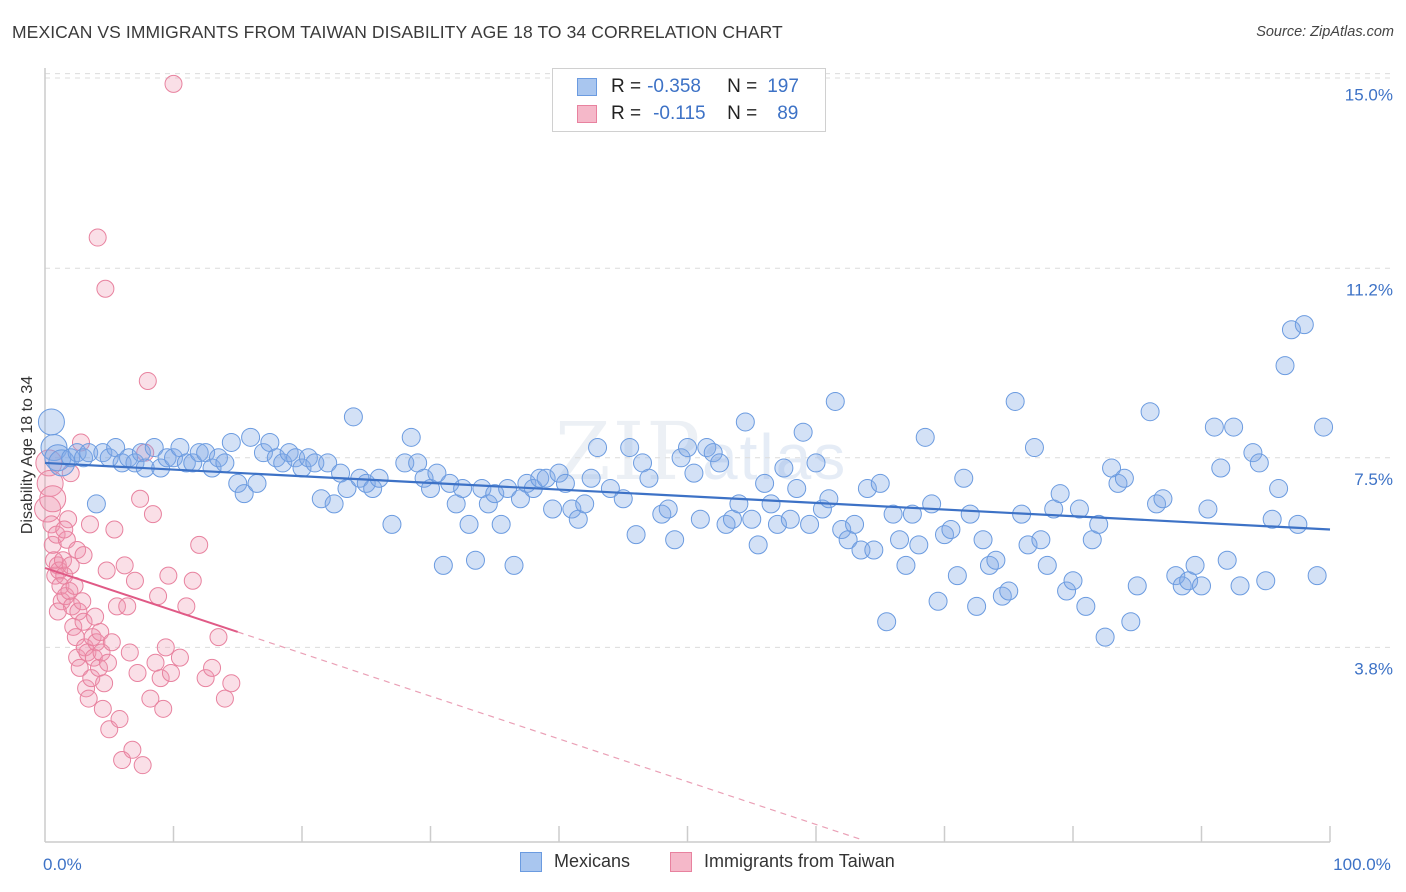  Describe the element at coordinates (575, 861) in the screenshot. I see `legend-item-mexicans: Mexicans` at that location.